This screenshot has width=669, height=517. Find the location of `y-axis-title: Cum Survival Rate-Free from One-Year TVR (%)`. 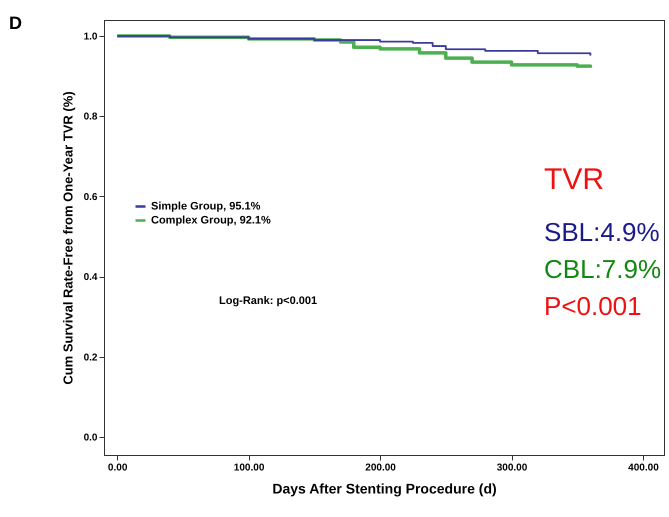

y-axis-title: Cum Survival Rate-Free from One-Year TVR (%) is located at coordinates (68, 238).